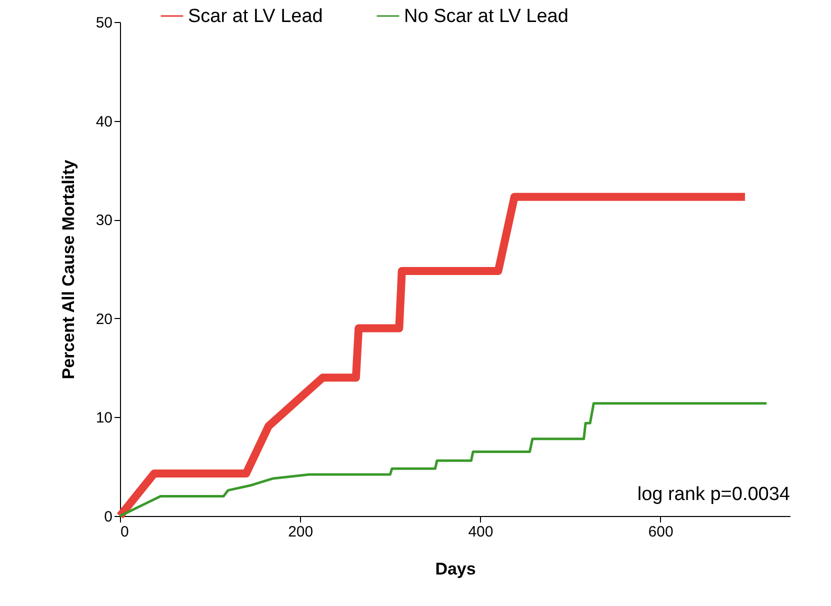  Describe the element at coordinates (104, 23) in the screenshot. I see `y-tick-label: 50` at that location.